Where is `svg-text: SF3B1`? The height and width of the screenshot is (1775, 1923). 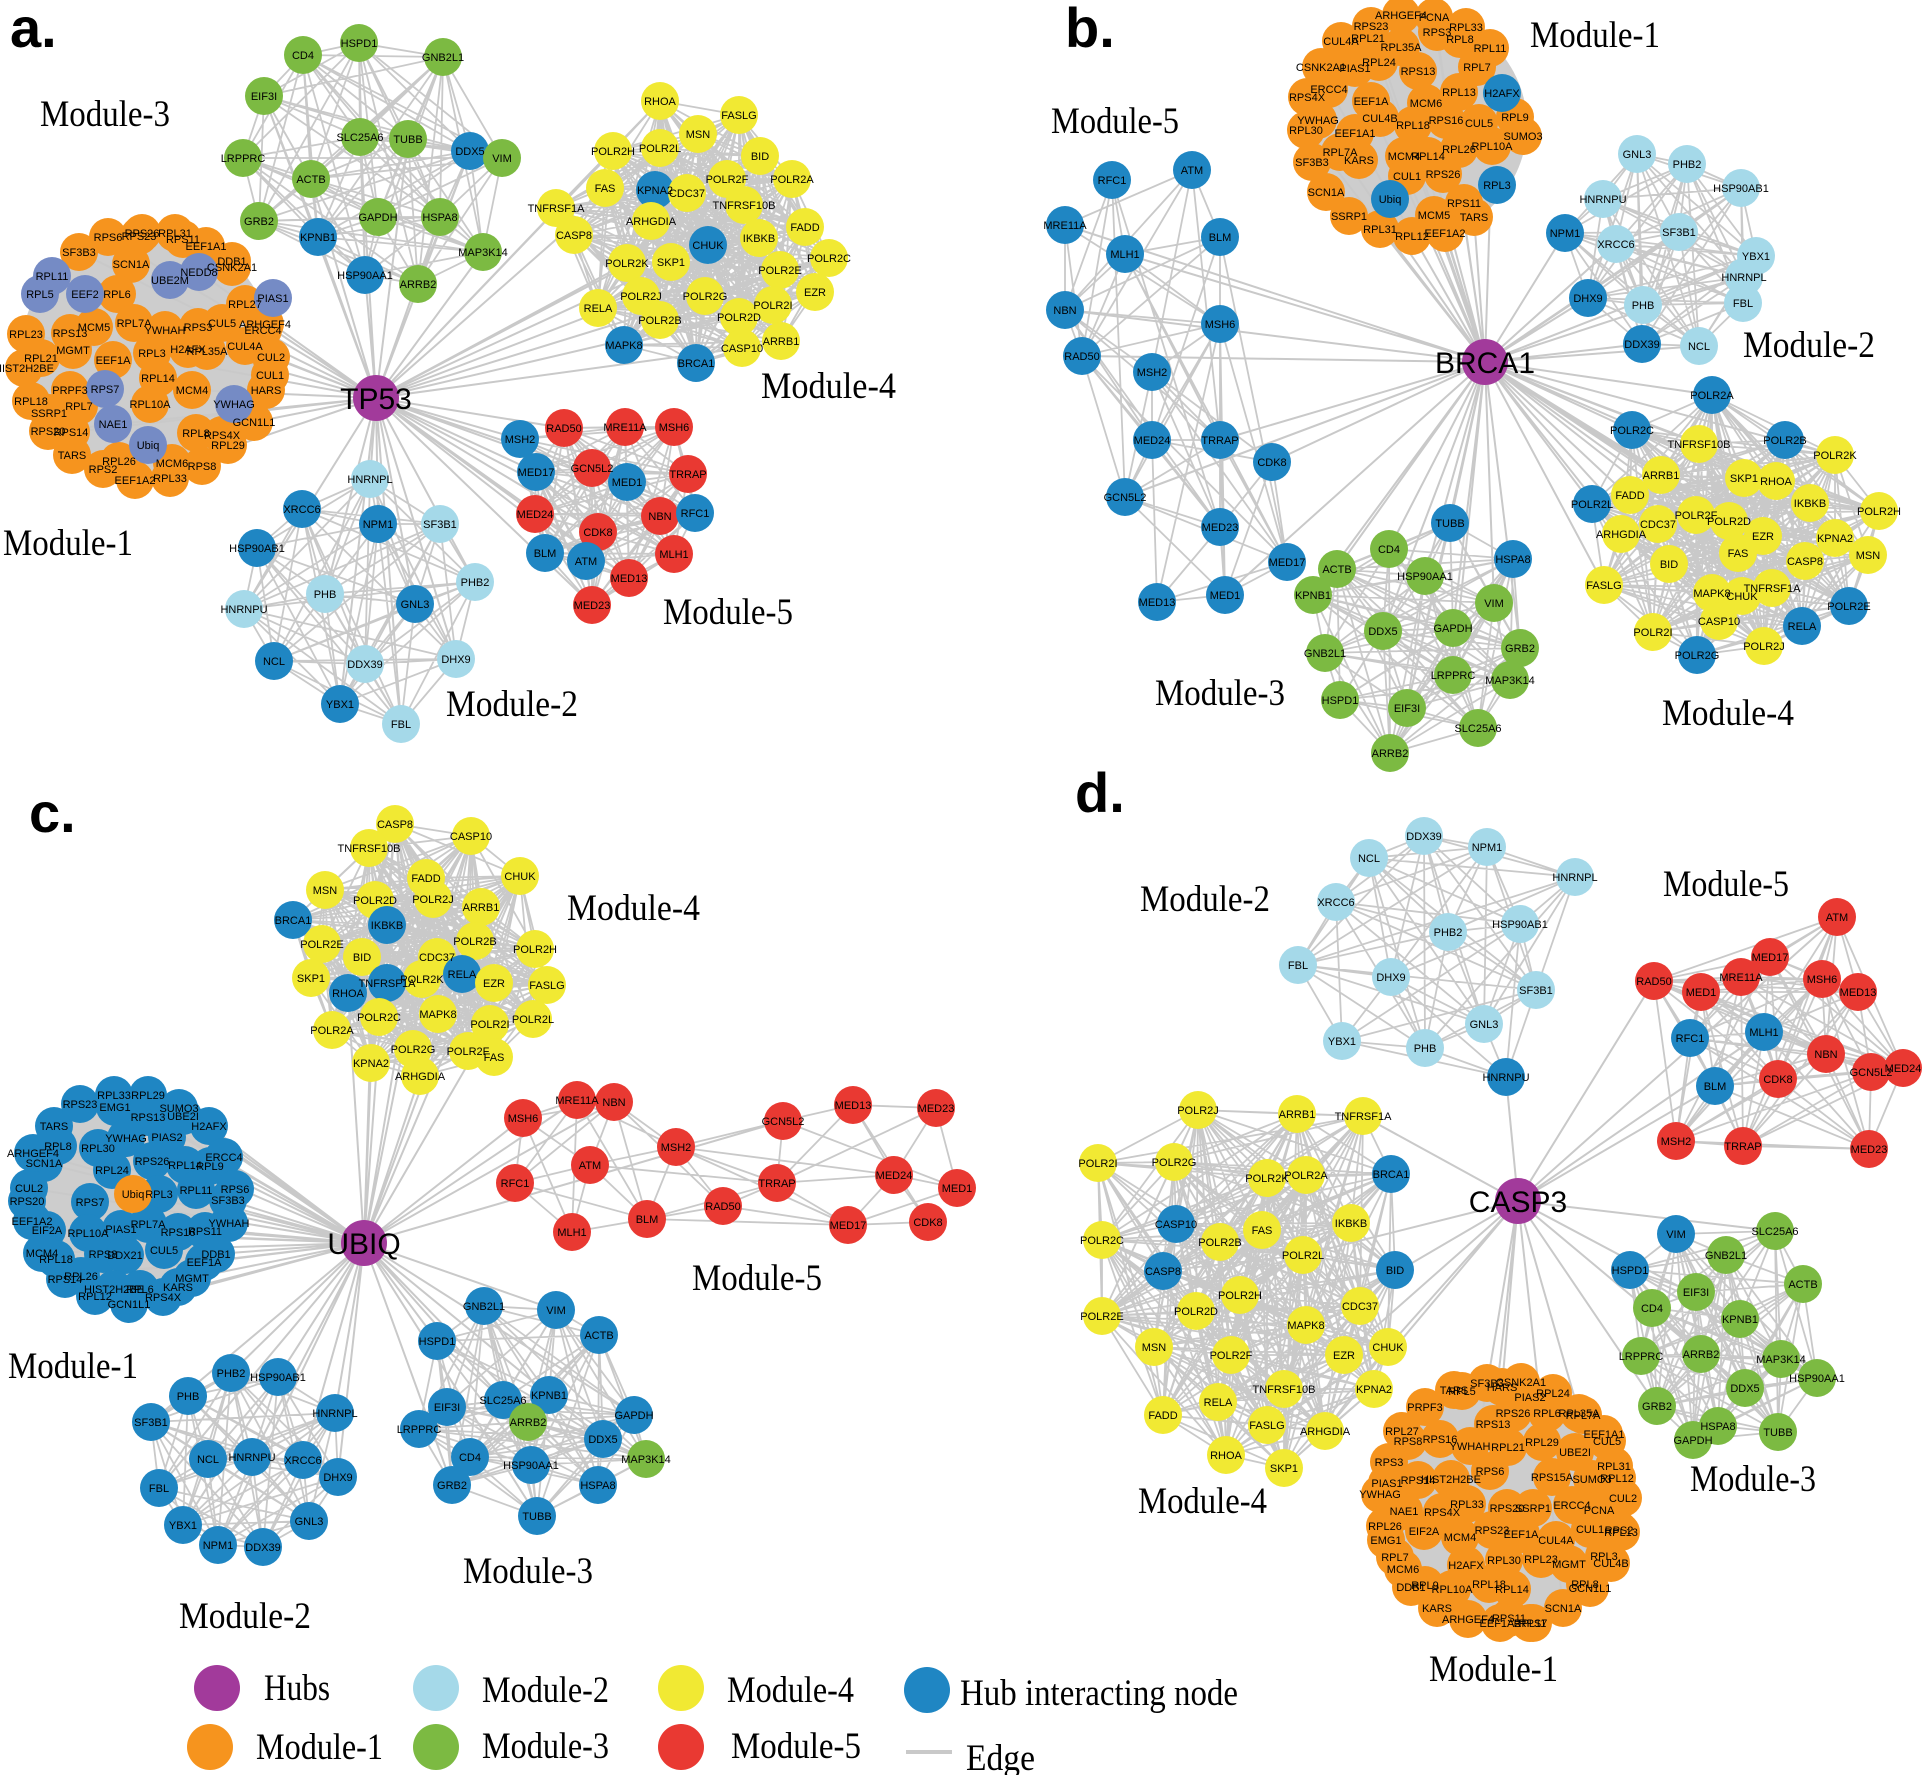
svg-text: SF3B1 is located at coordinates (1679, 233).